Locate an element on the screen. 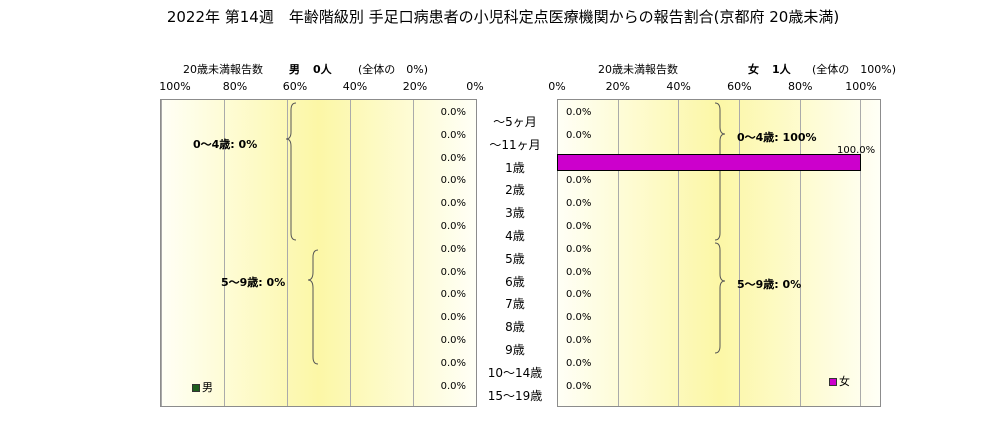  female-legend-swatch is located at coordinates (833, 382).